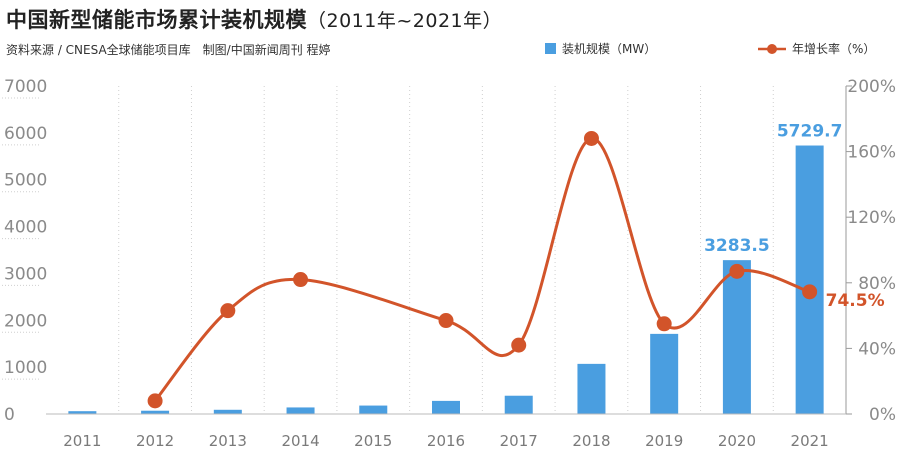  What do you see at coordinates (810, 132) in the screenshot?
I see `bar-value-label: 5729.7` at bounding box center [810, 132].